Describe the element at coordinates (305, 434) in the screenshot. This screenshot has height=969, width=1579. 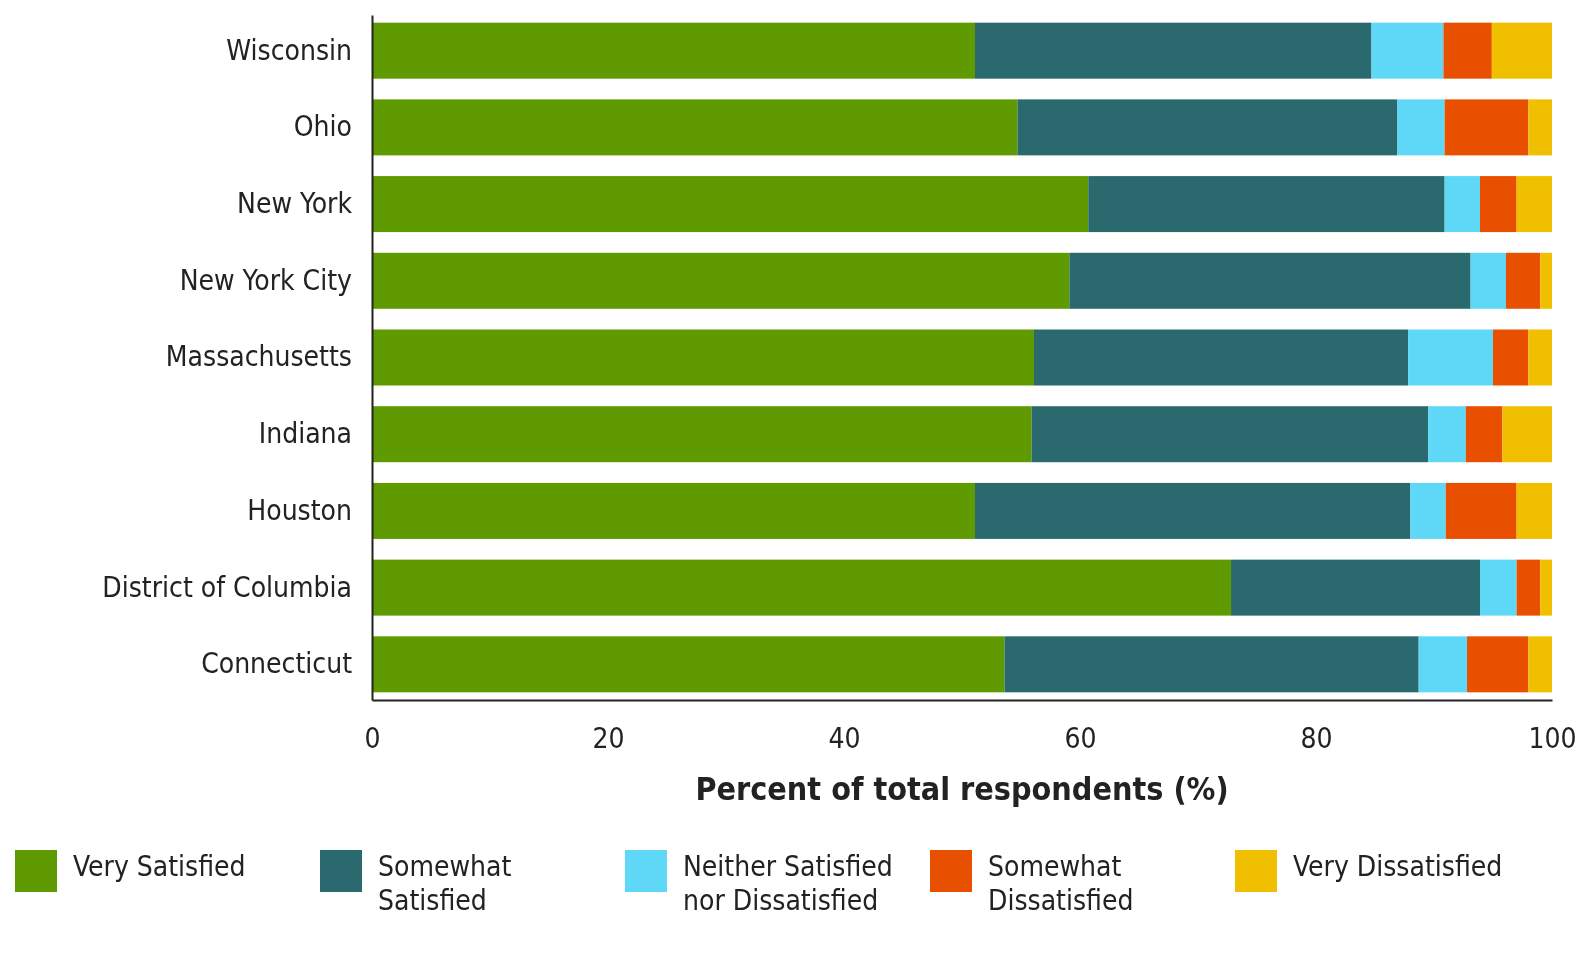
I see `y-tick-label: Indiana` at that location.